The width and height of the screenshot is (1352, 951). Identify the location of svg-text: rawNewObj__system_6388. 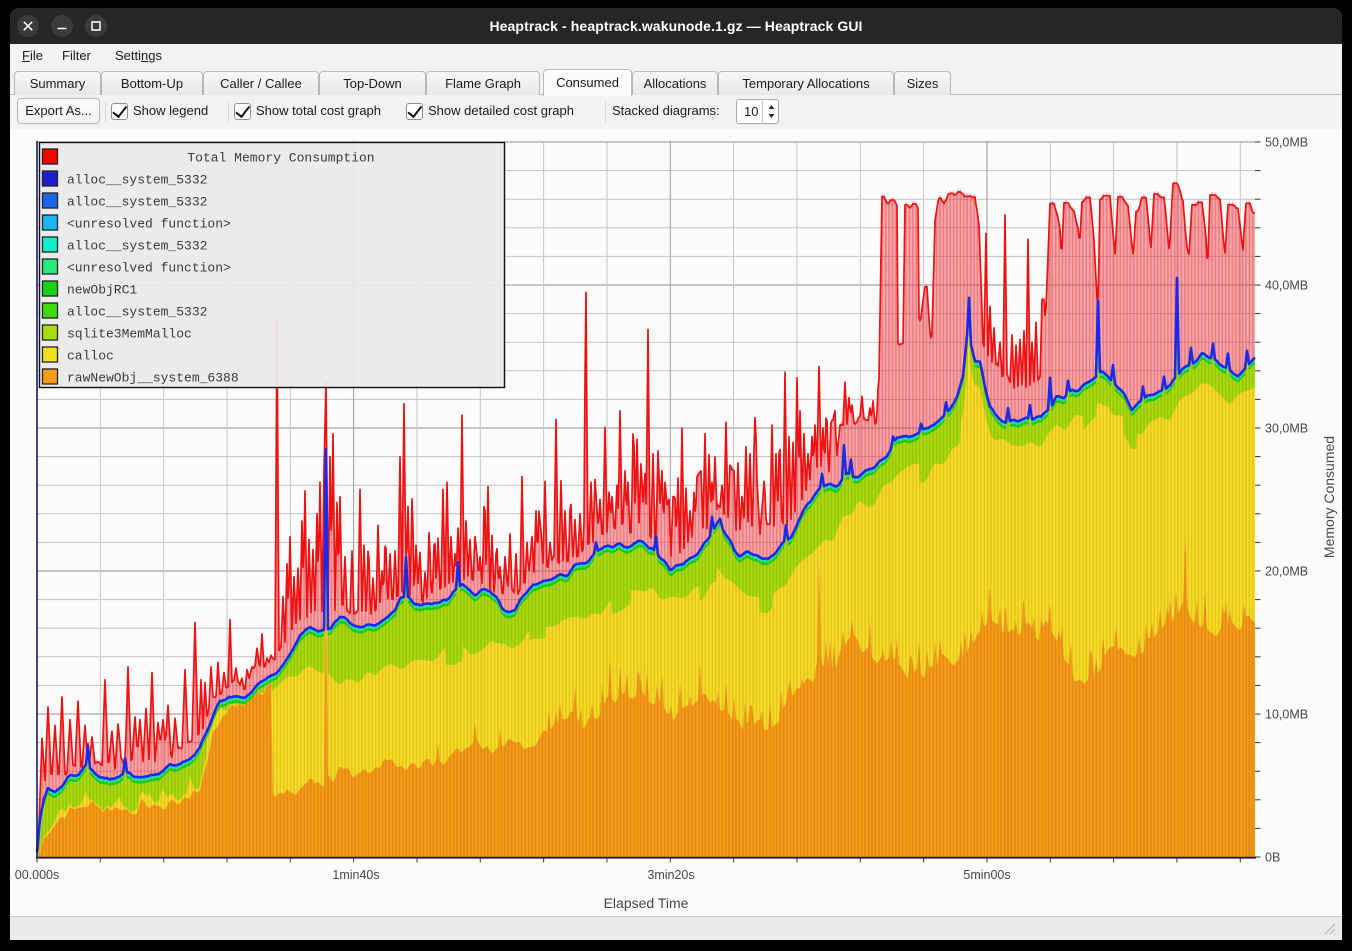
(153, 378).